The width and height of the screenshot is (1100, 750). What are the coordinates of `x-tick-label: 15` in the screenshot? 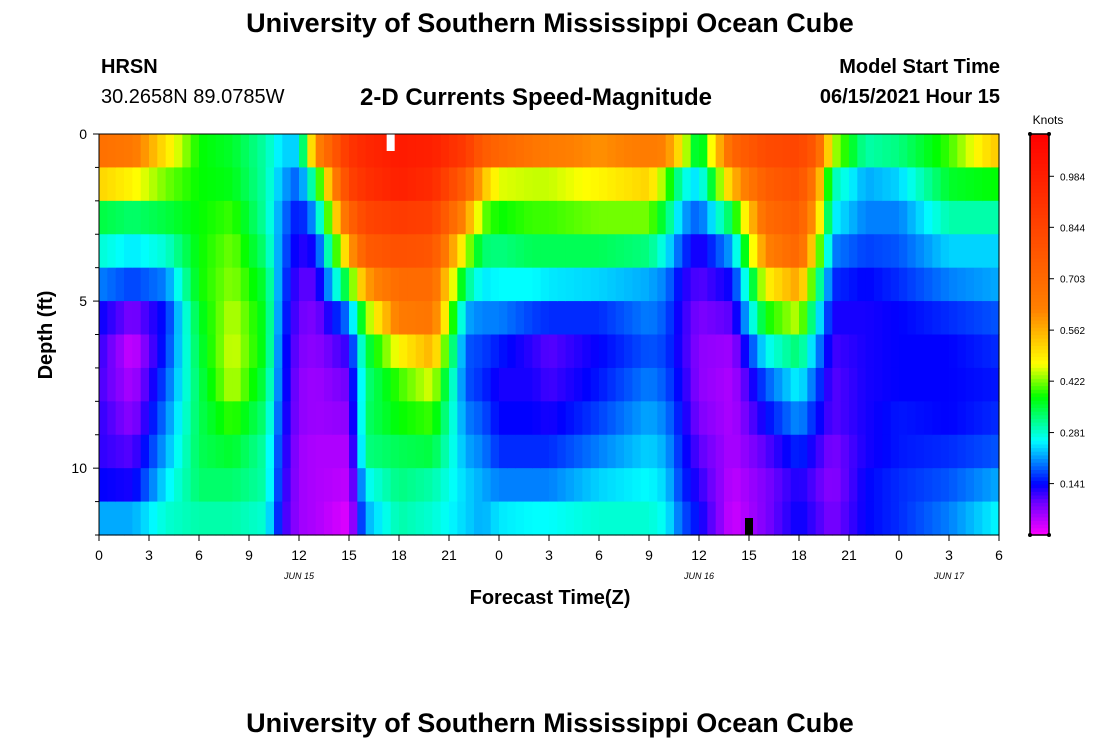 It's located at (749, 555).